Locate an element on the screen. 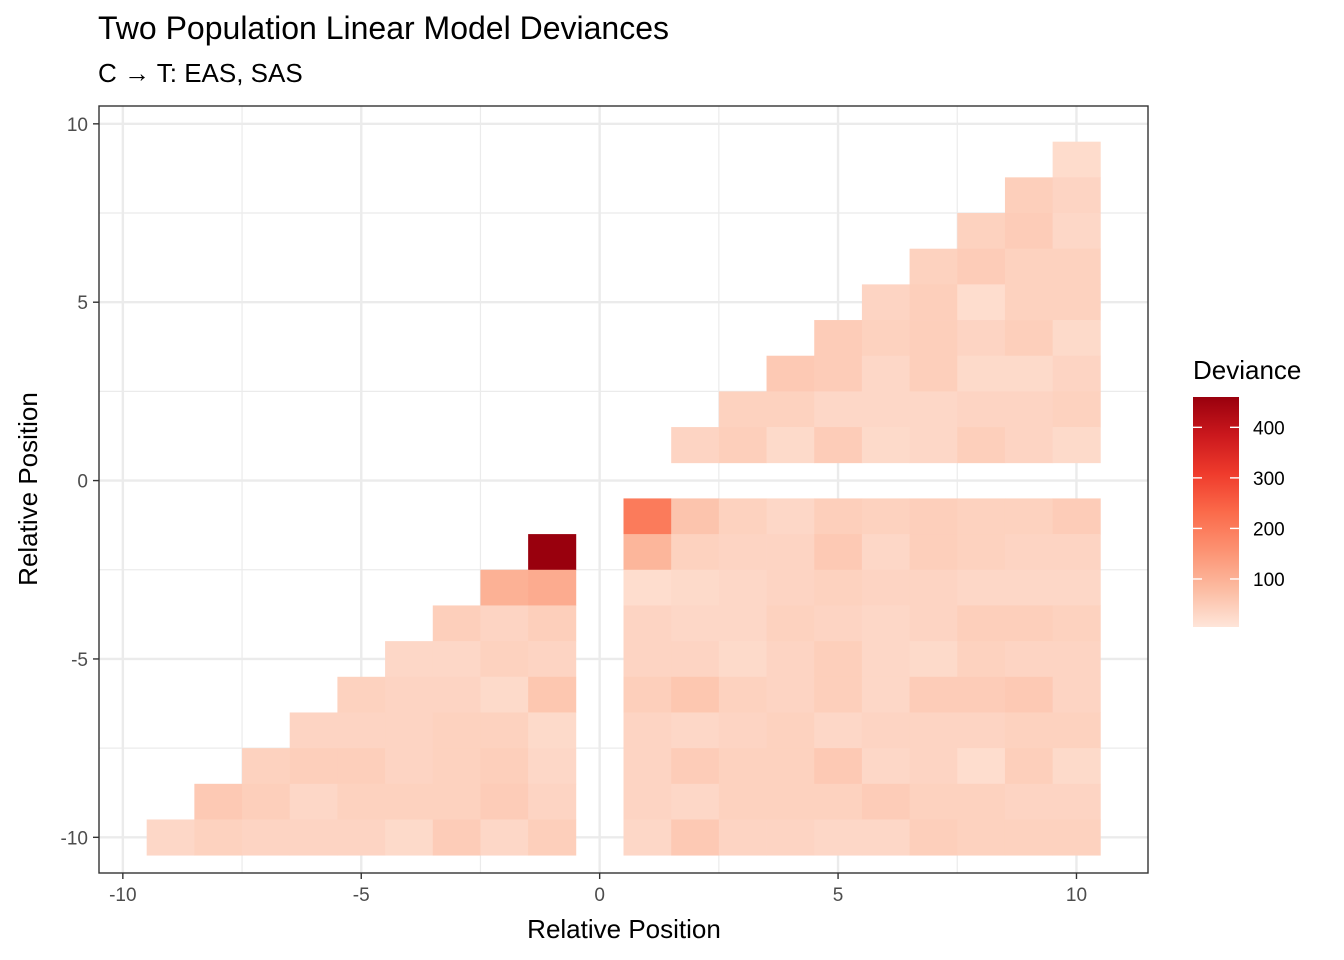 The image size is (1344, 960). y-axis: -10 -5 0 5 10 is located at coordinates (80, 482).